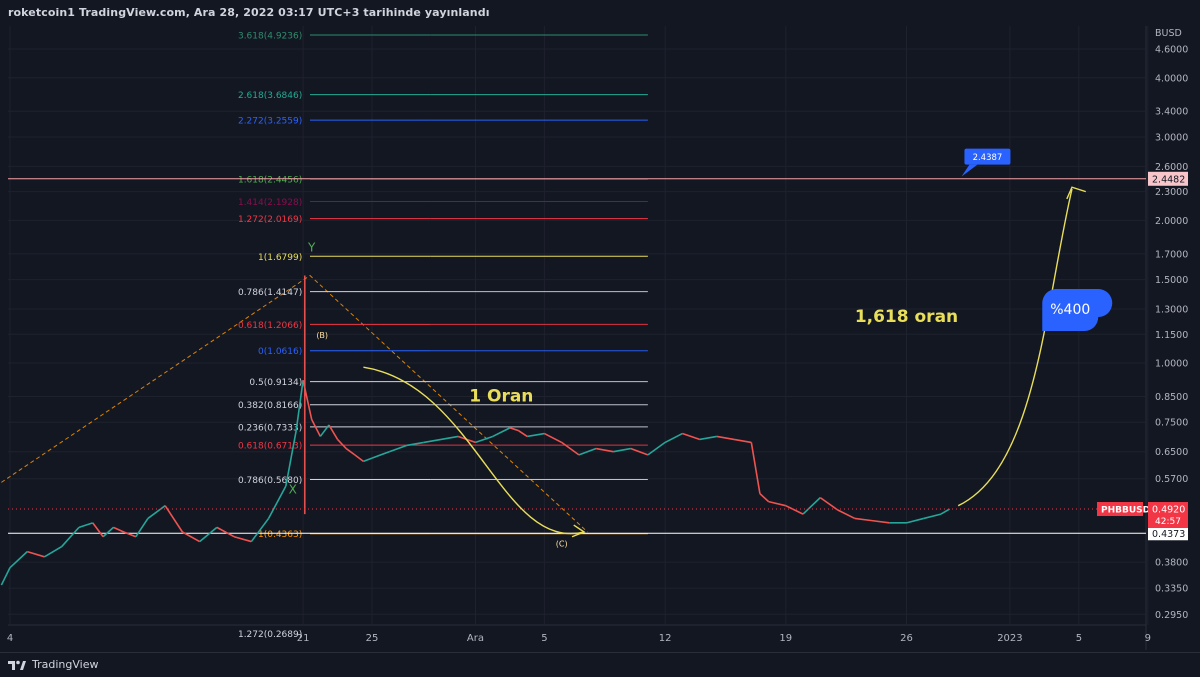  I want to click on countdown-value: 42:57, so click(1168, 522).